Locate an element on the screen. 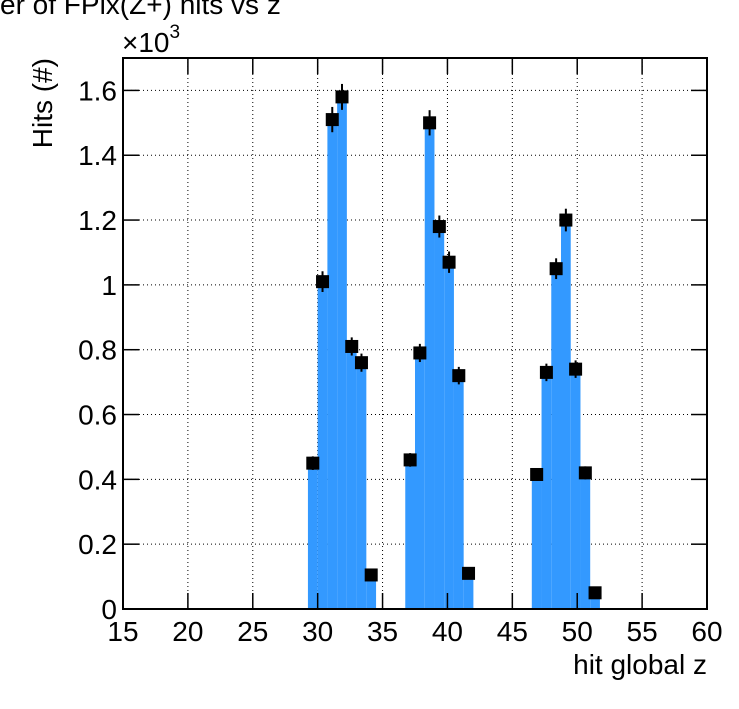  x-tick-label: 55 is located at coordinates (642, 631).